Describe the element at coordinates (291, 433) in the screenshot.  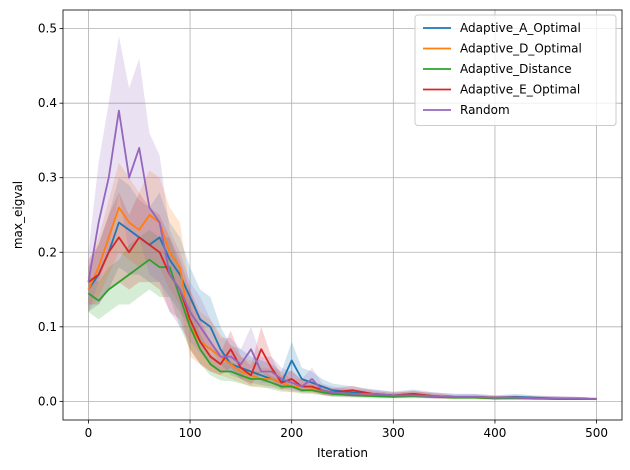
I see `x-tick-label: 200` at that location.